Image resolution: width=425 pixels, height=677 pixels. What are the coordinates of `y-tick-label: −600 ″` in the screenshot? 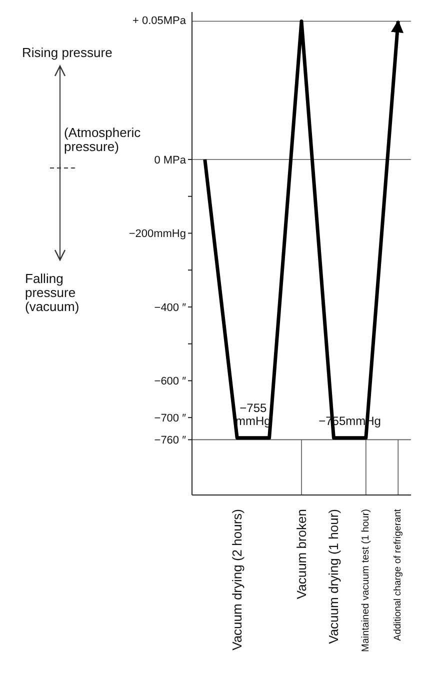 It's located at (170, 382).